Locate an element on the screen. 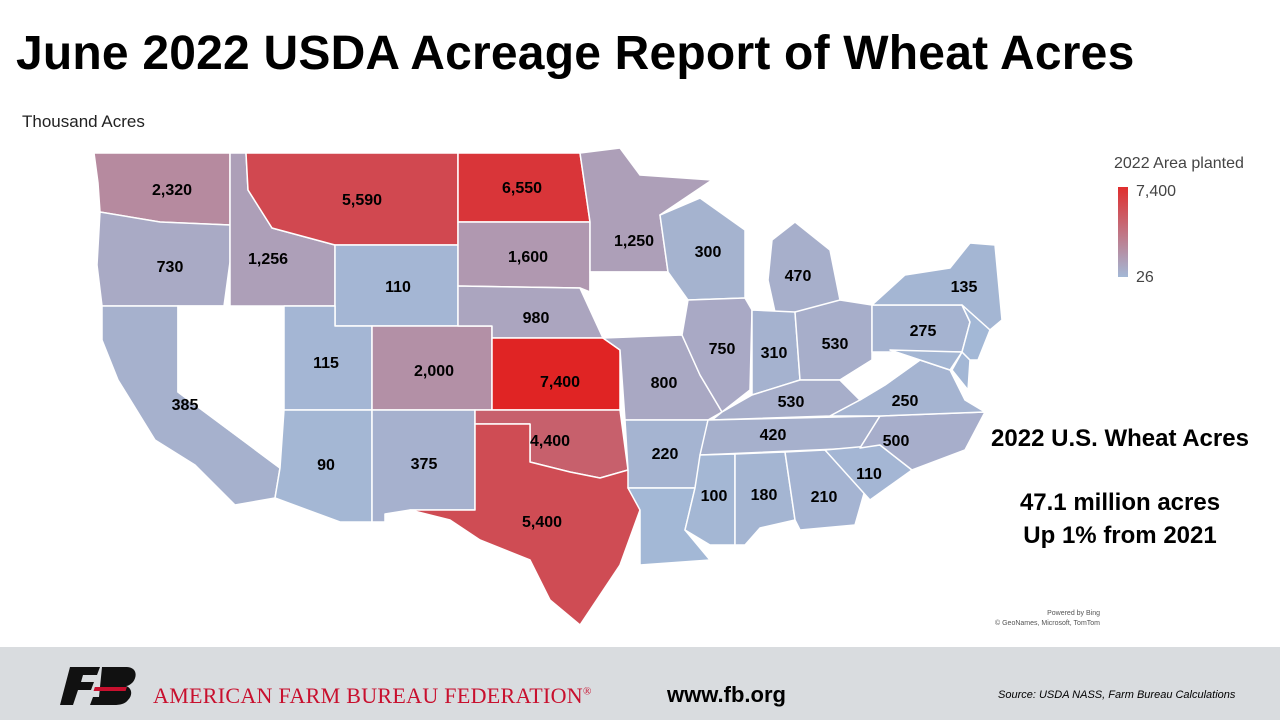 This screenshot has width=1280, height=720. state-NJ is located at coordinates (976, 332).